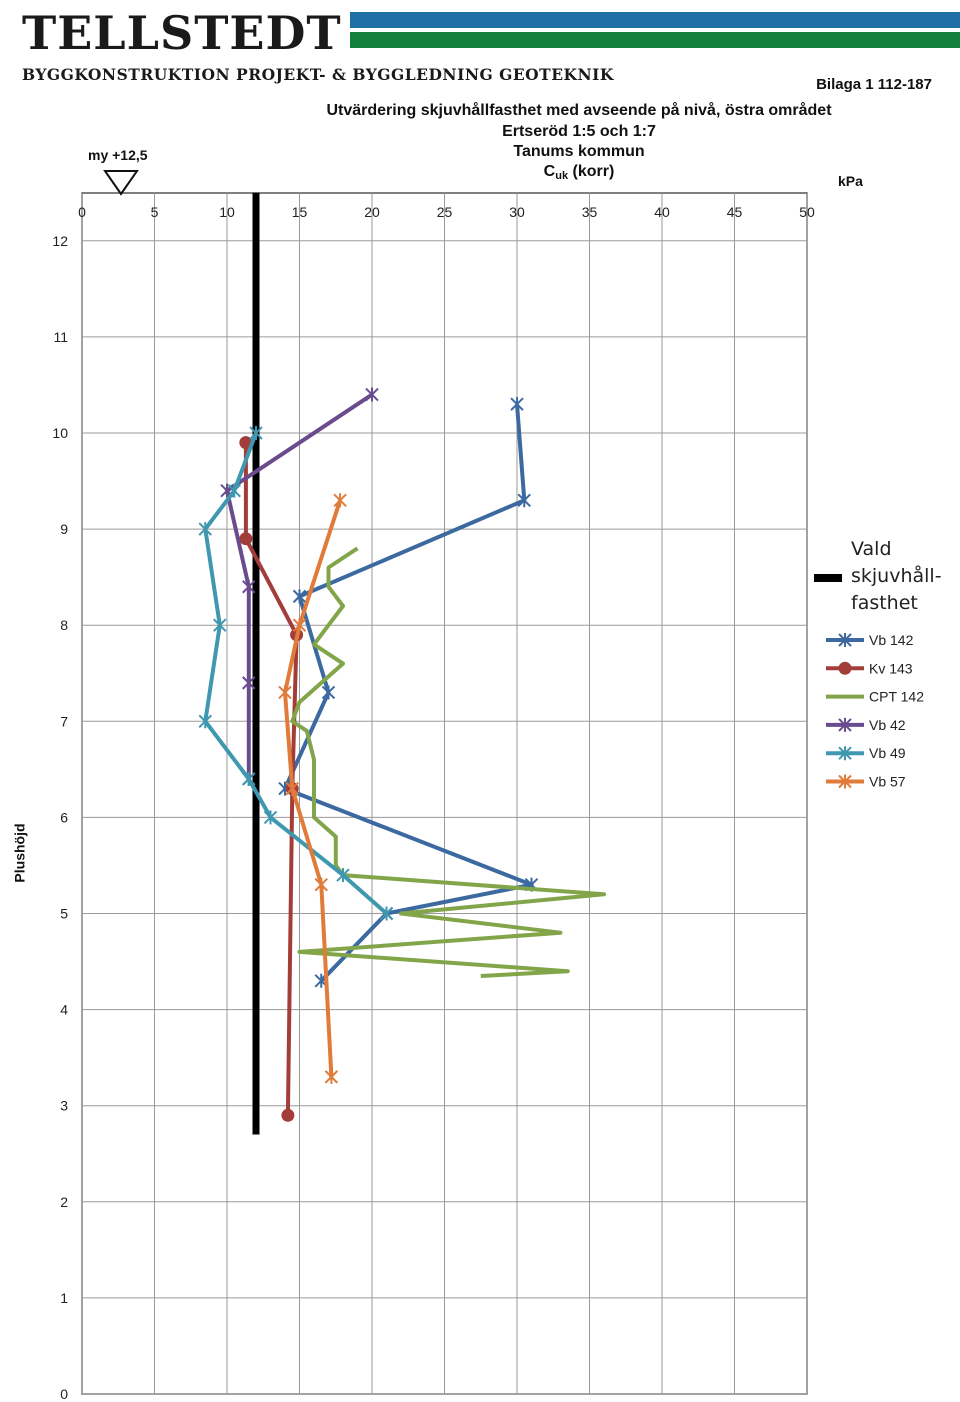 The image size is (960, 1402). I want to click on x-tick-label: 30, so click(517, 212).